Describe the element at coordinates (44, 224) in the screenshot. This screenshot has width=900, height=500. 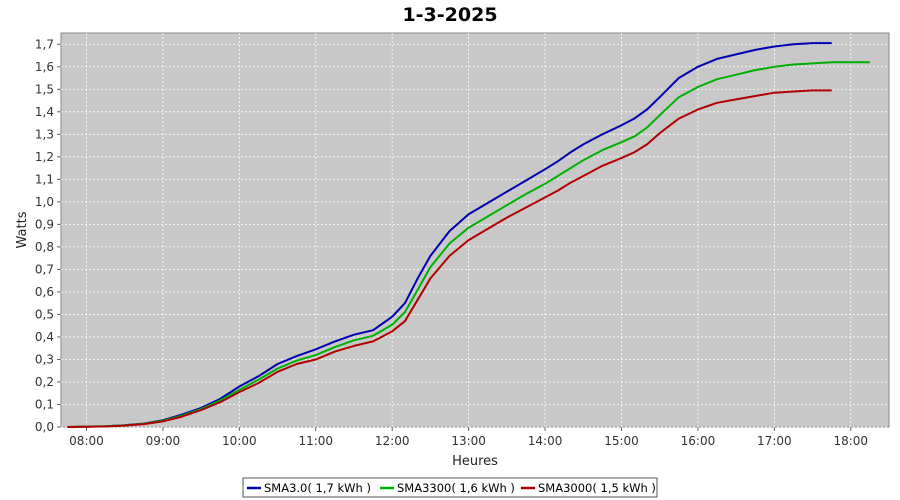
I see `y-tick-label: 0,9` at that location.